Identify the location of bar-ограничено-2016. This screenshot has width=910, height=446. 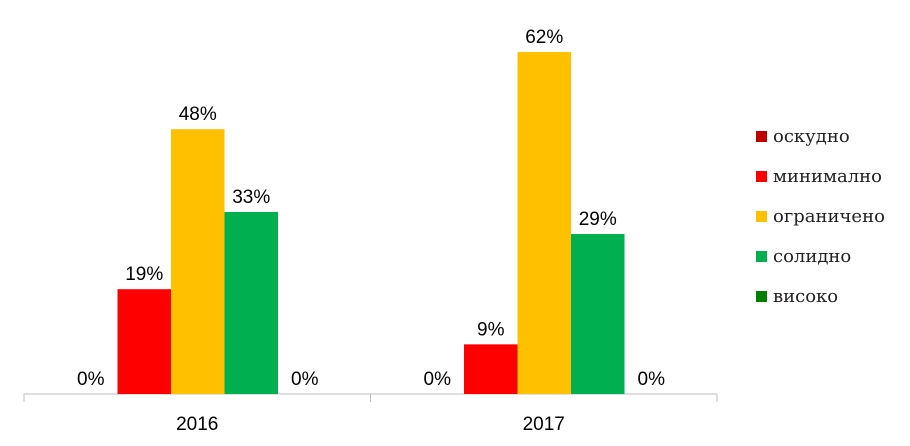
(198, 261).